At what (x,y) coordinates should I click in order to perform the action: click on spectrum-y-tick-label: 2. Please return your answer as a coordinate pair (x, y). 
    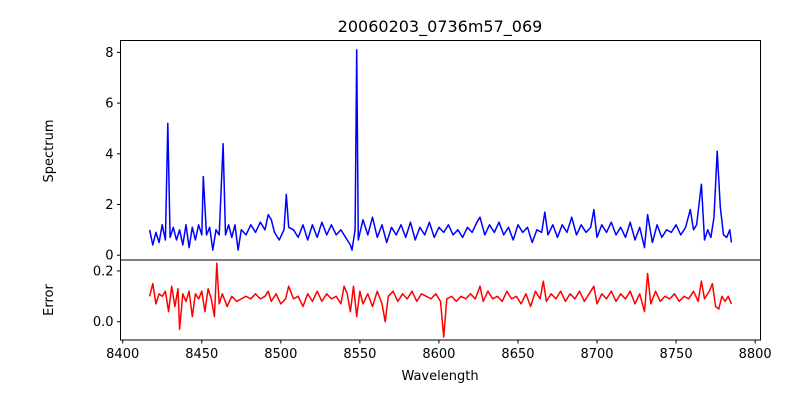
    Looking at the image, I should click on (109, 205).